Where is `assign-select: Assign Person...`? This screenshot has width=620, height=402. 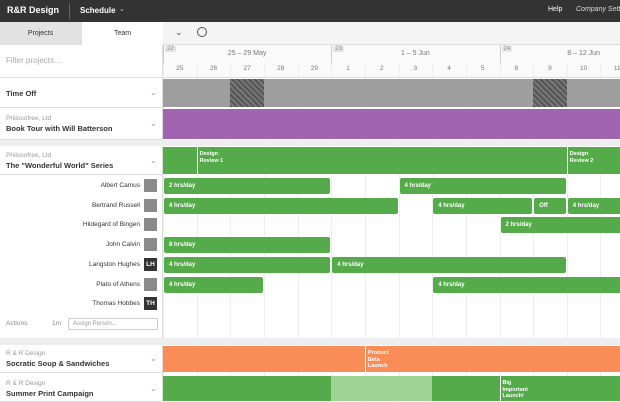
assign-select: Assign Person... is located at coordinates (113, 324).